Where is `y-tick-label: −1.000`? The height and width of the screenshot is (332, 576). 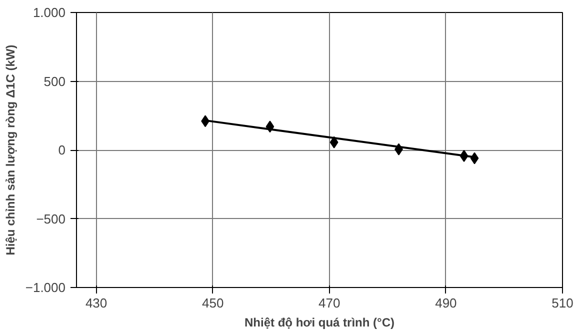
y-tick-label: −1.000 is located at coordinates (45, 287).